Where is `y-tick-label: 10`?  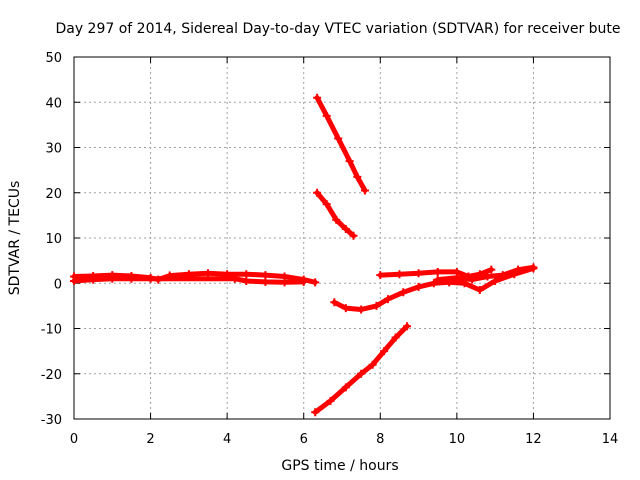
y-tick-label: 10 is located at coordinates (53, 239).